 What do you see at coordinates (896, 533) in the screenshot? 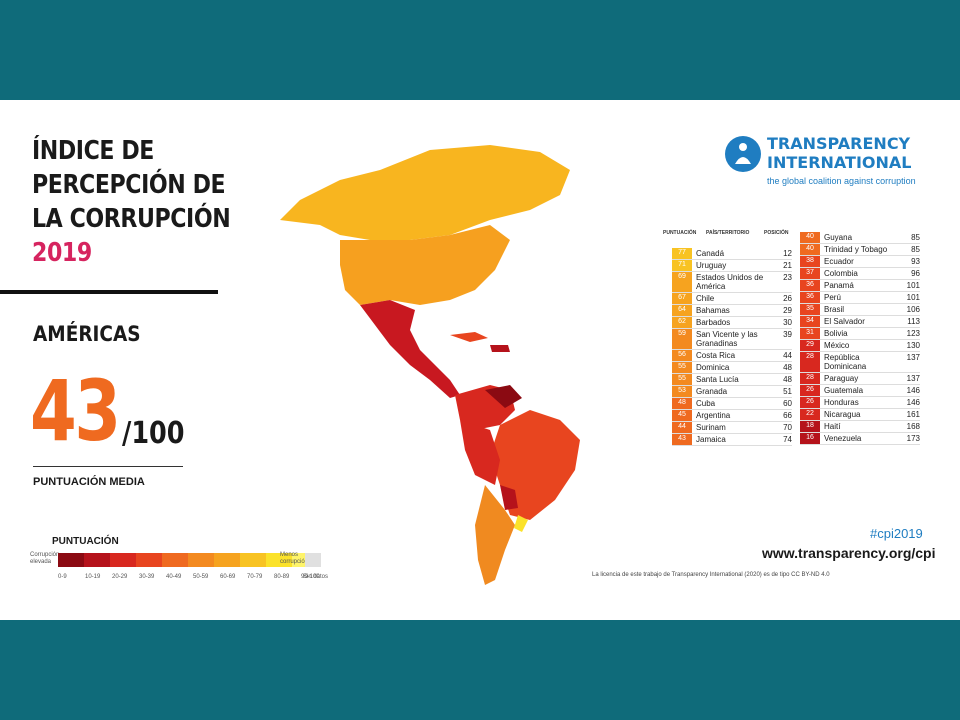
I see `hashtag: #cpi2019` at bounding box center [896, 533].